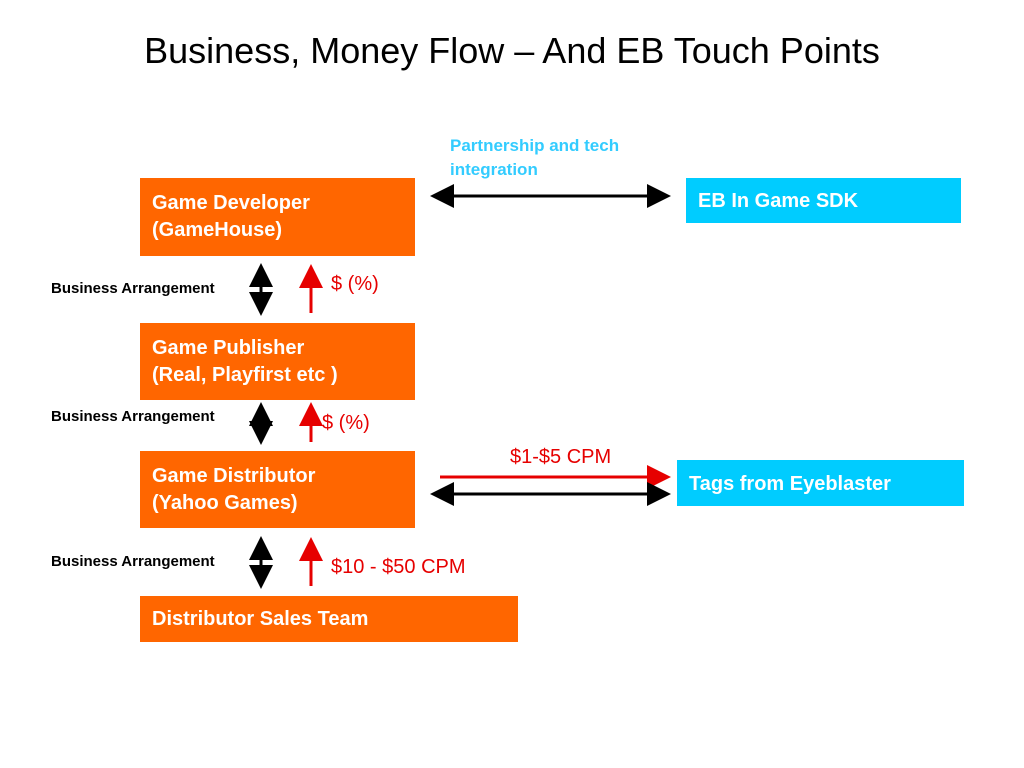 The width and height of the screenshot is (1024, 768). I want to click on business-arrangement-label-1: Business Arrangement, so click(133, 288).